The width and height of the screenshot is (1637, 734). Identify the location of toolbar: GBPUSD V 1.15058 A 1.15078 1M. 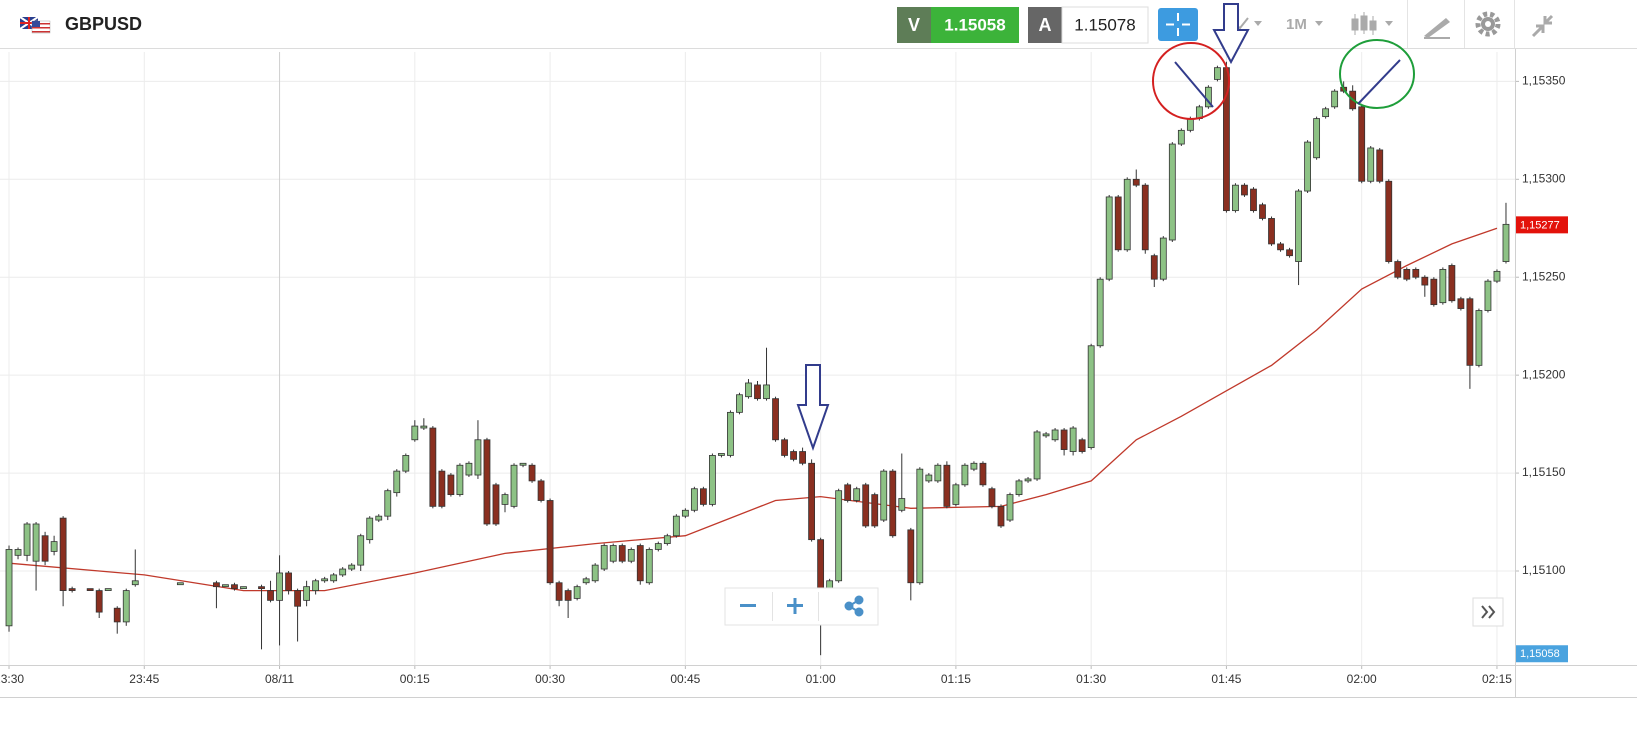
(818, 24).